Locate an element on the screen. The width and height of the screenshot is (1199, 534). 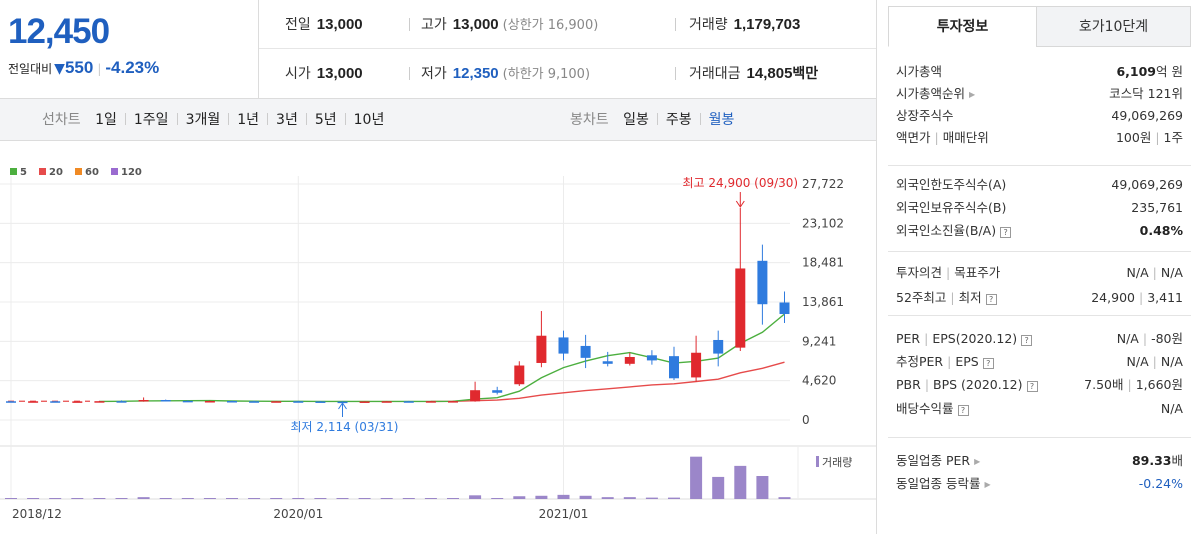
info-row-industry-per: 동일업종 PER ▶ 89.33배 is located at coordinates (1039, 461).